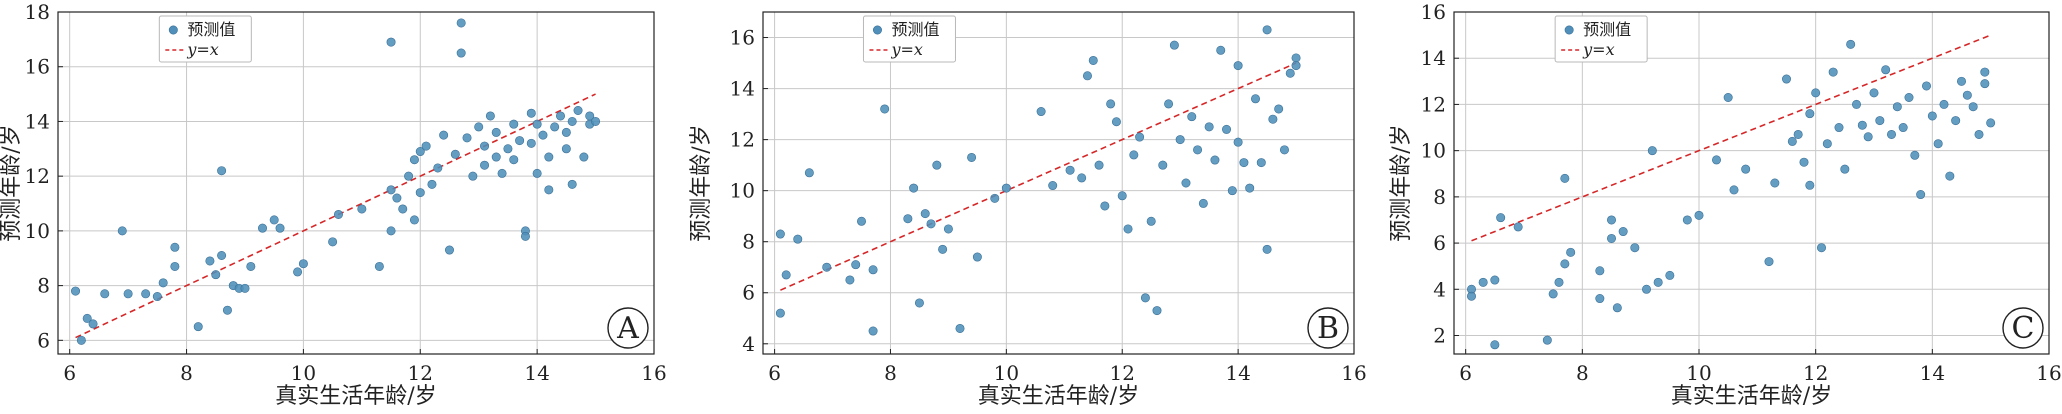 This screenshot has width=2062, height=414. I want to click on legend-marker-predicted, so click(173, 30).